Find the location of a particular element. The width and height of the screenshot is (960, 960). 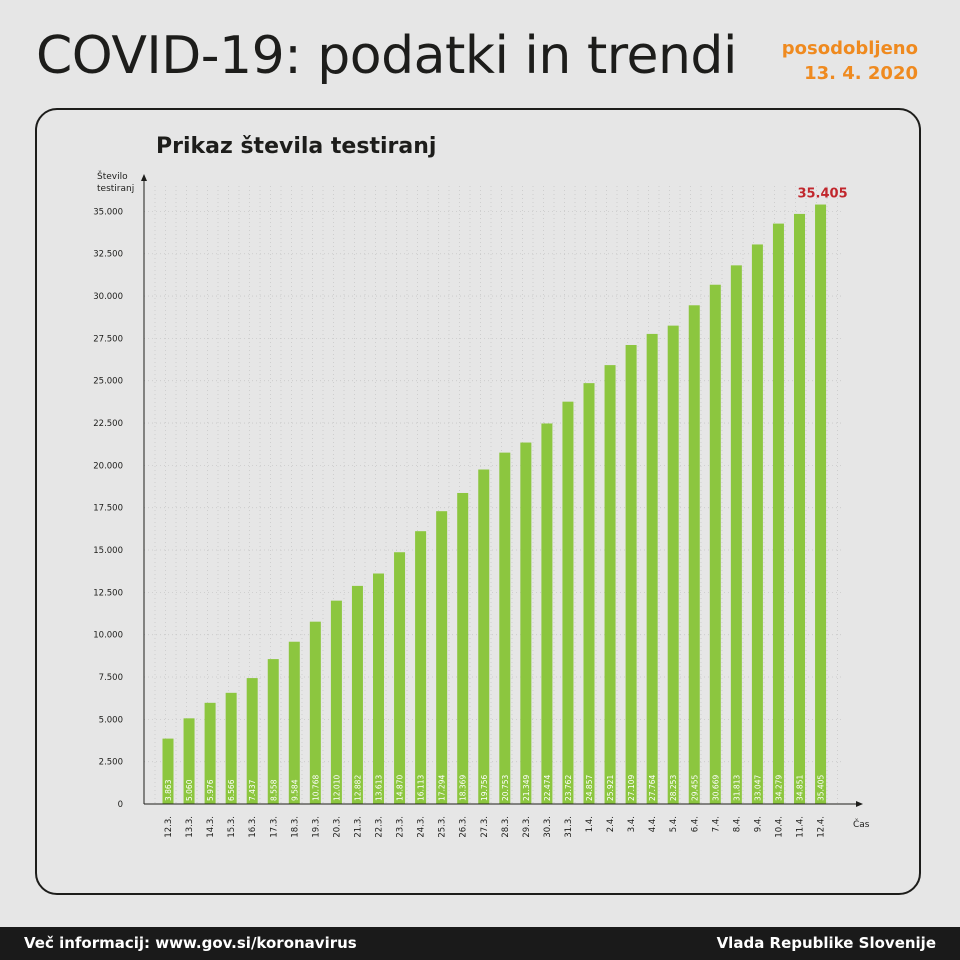

x-tick-label: 18.3. is located at coordinates (295, 827).